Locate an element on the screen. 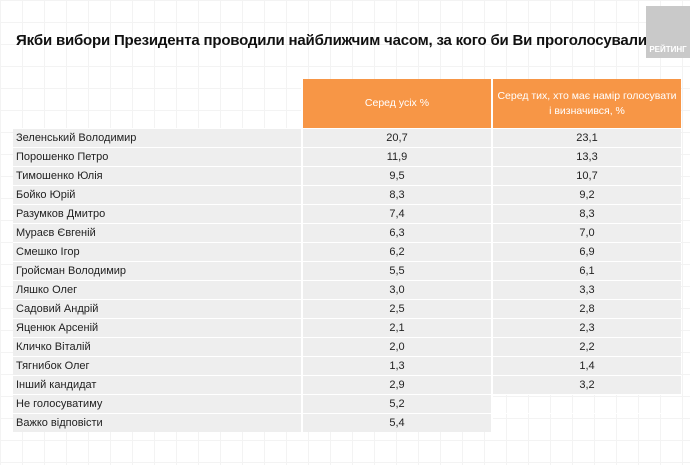  table-row: Бойко Юрій 8,3 9,2 is located at coordinates (347, 194).